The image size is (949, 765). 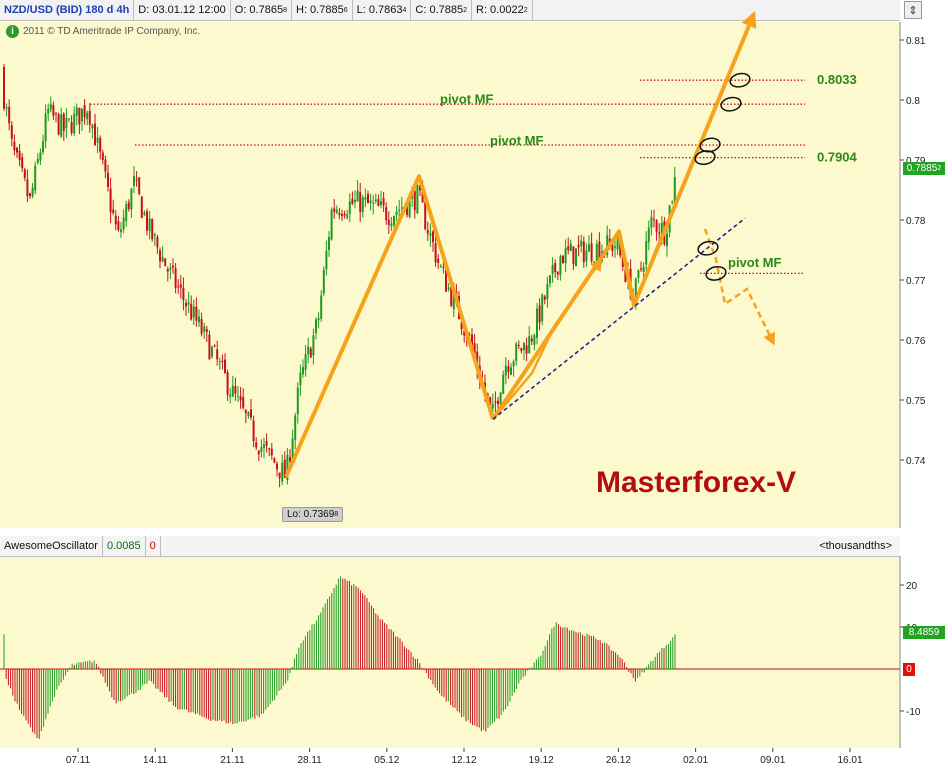 I want to click on symbol-label: NZD/USD (BID) 180 d 4h, so click(x=67, y=10).